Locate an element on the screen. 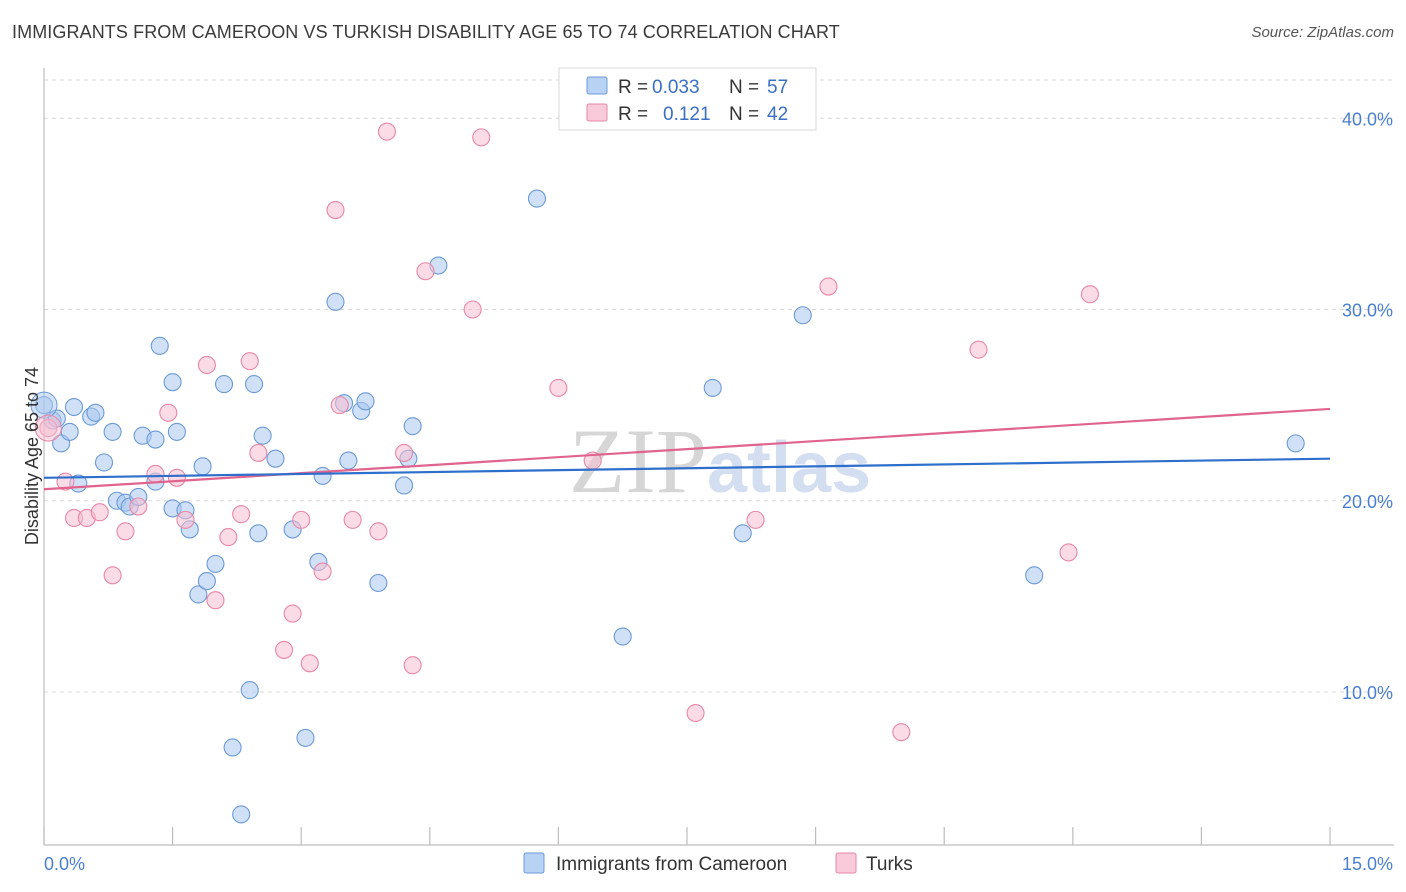 This screenshot has width=1406, height=892. trend-lines is located at coordinates (687, 449).